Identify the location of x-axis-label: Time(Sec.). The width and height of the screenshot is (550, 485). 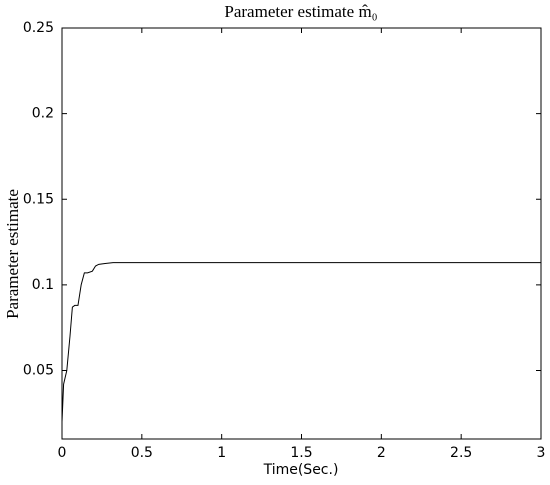
(301, 470).